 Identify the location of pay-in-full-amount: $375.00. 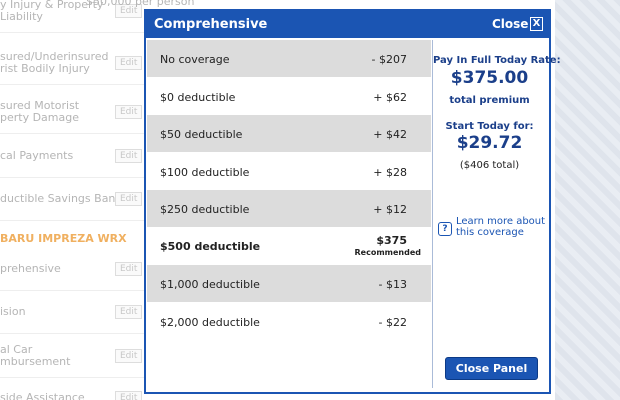
(489, 78).